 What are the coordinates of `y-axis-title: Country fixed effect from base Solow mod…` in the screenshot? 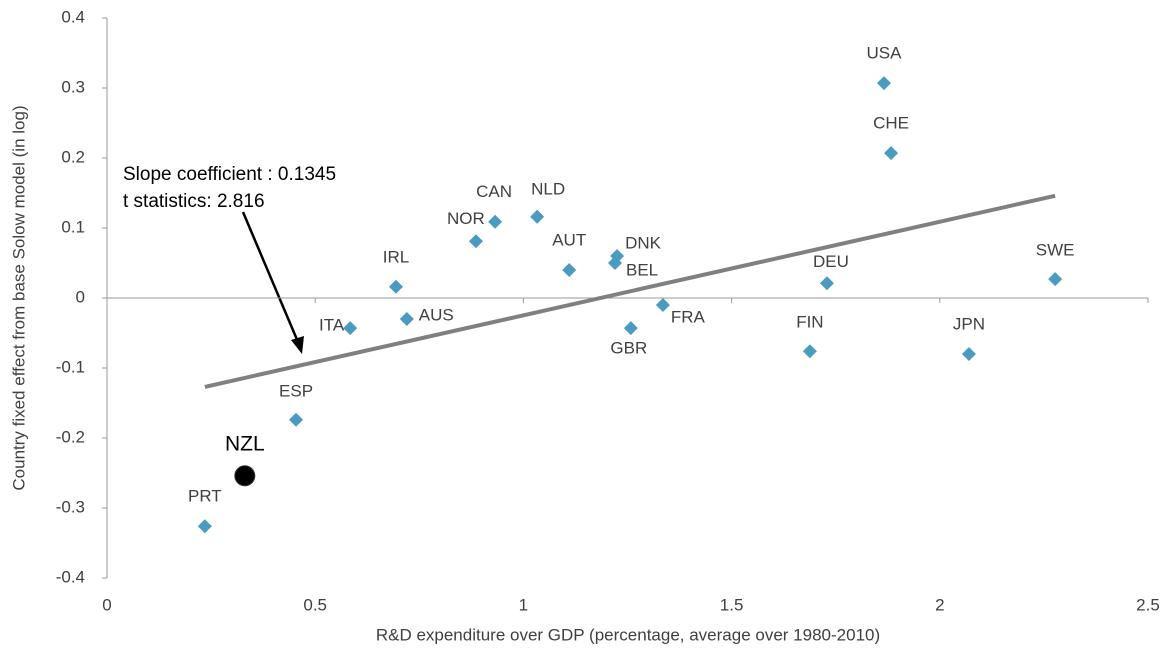 It's located at (18, 297).